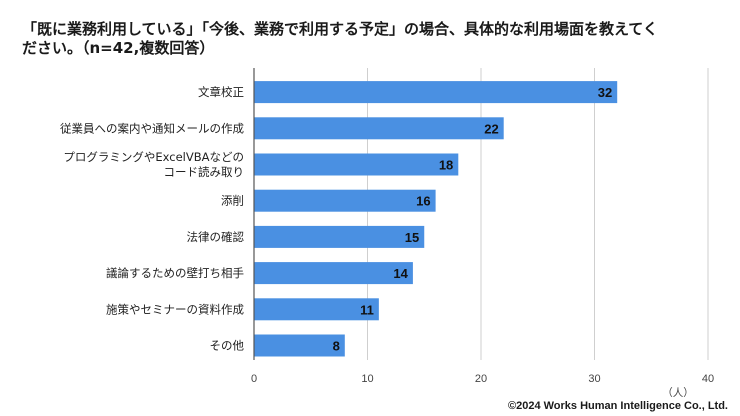 The height and width of the screenshot is (416, 740). I want to click on category-label: 施策やセミナーの資料作成, so click(175, 309).